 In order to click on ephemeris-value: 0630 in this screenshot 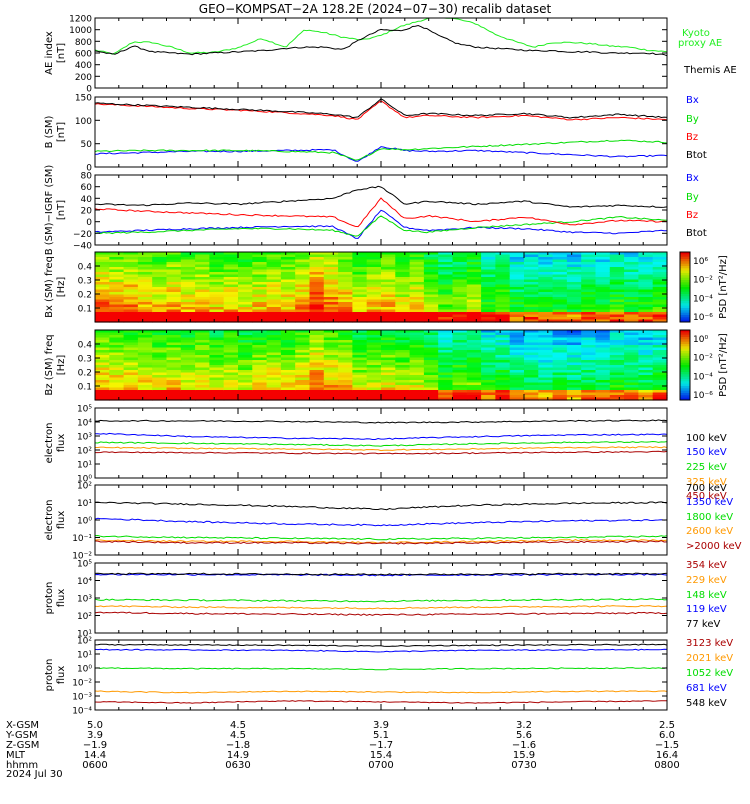, I will do `click(237, 765)`.